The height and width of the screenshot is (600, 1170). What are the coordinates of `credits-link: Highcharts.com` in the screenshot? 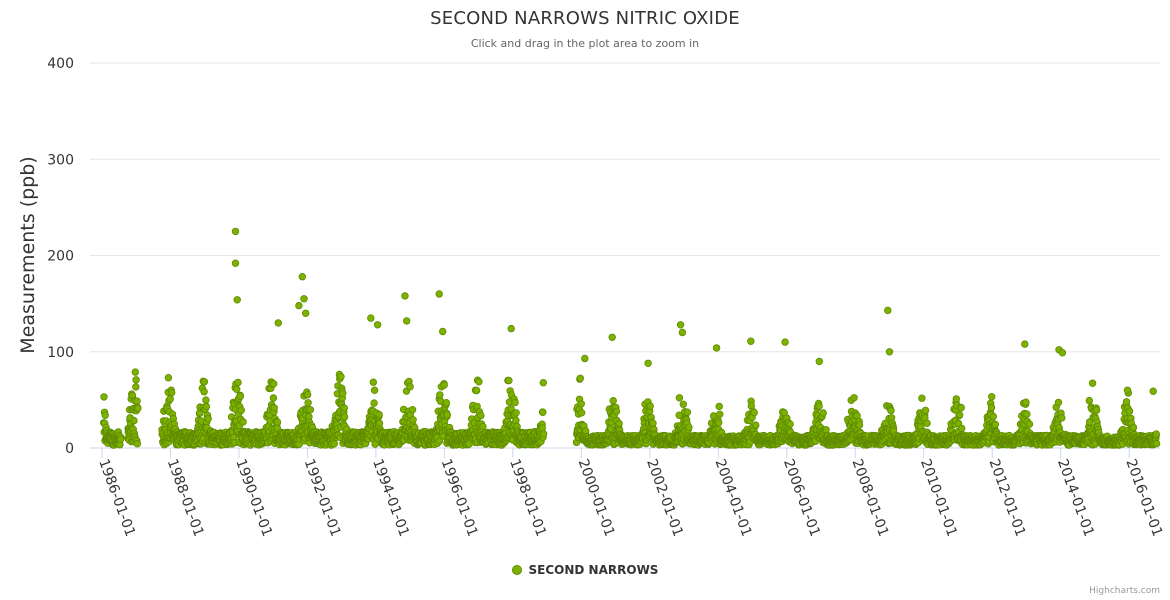 It's located at (1124, 591).